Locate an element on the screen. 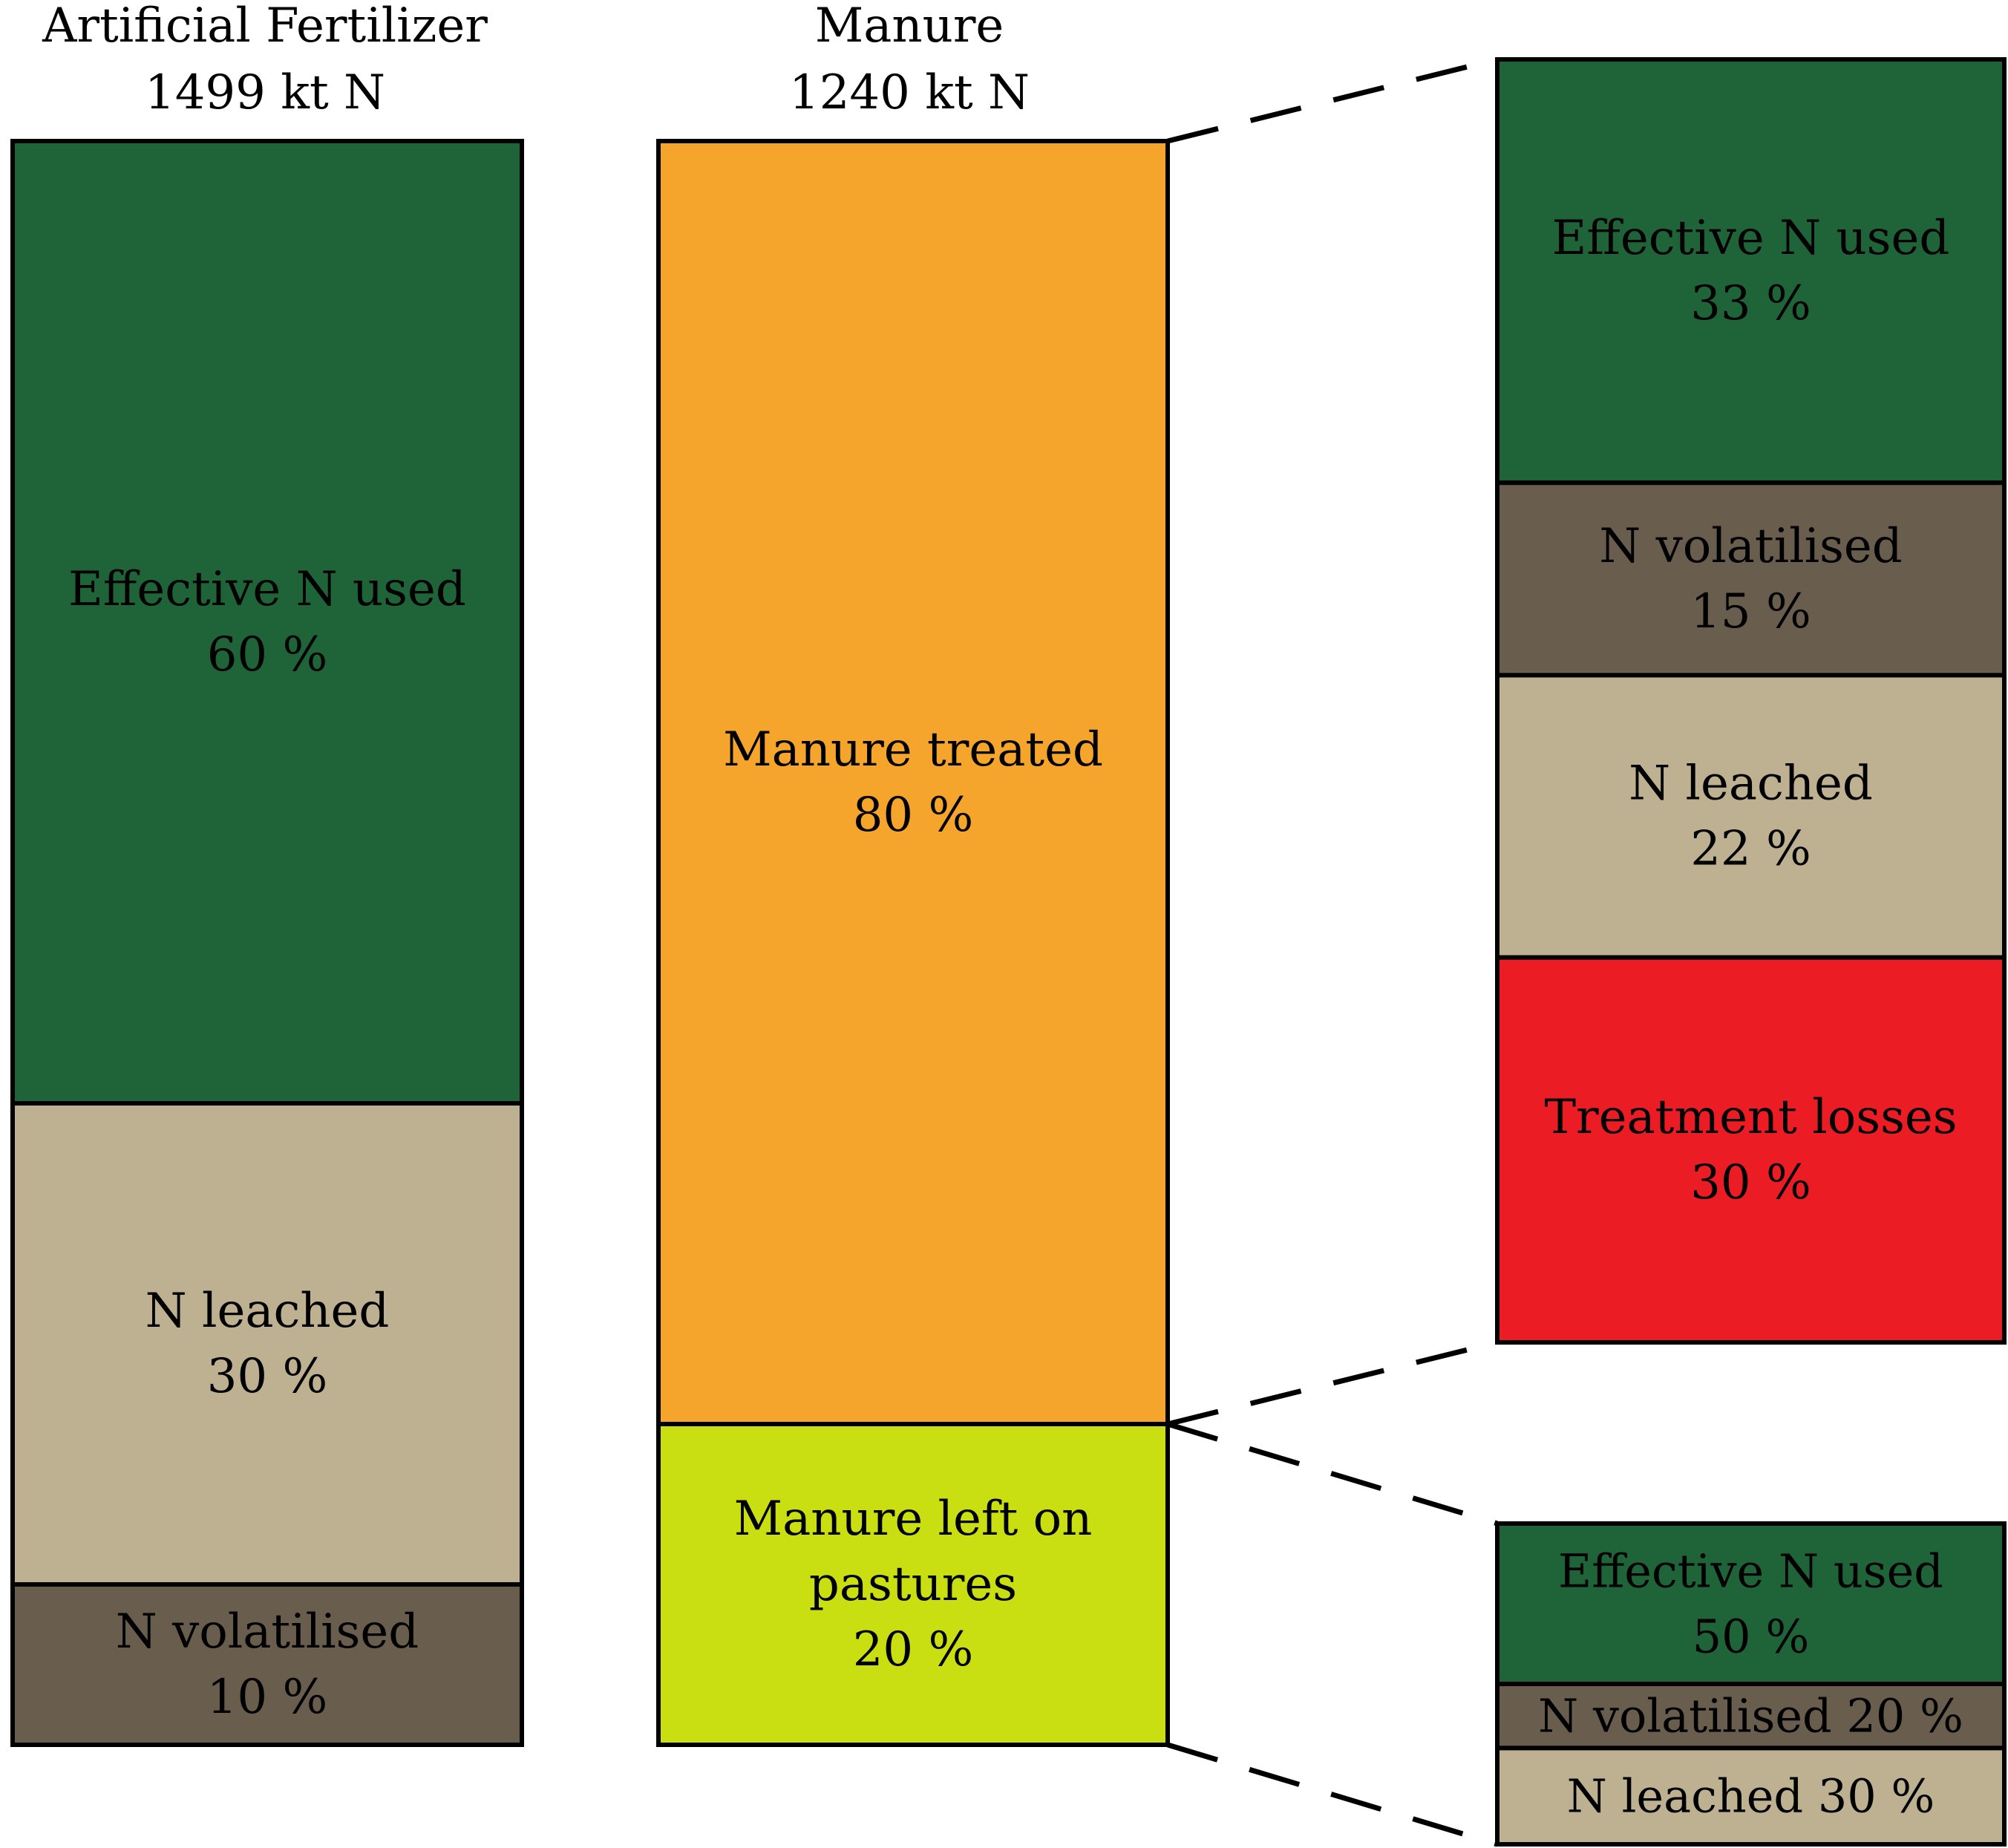 This screenshot has width=2008, height=1848. treated-segment-effective-n-used is located at coordinates (1751, 271).